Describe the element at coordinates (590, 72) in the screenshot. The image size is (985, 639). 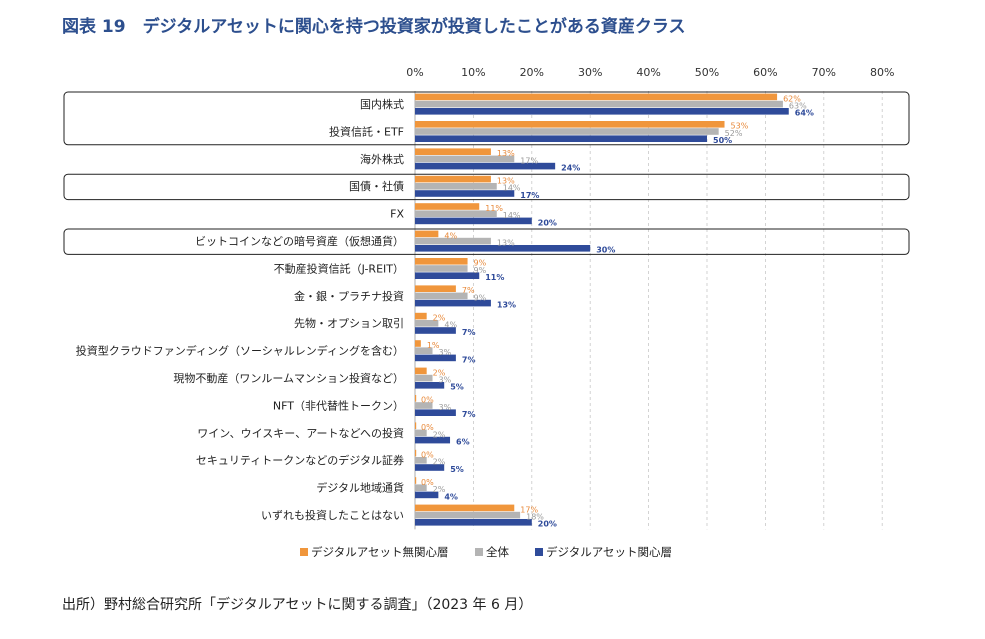
I see `x-tick-label: 30%` at that location.